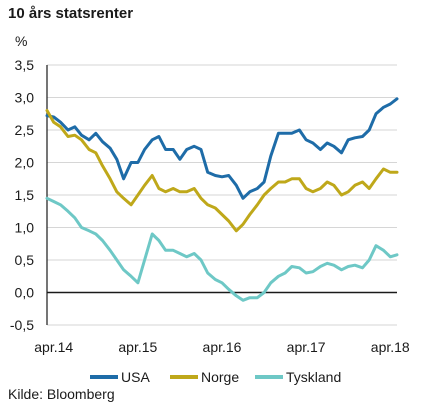 This screenshot has height=413, width=426. Describe the element at coordinates (25, 163) in the screenshot. I see `y-tick-label: 2,0` at that location.